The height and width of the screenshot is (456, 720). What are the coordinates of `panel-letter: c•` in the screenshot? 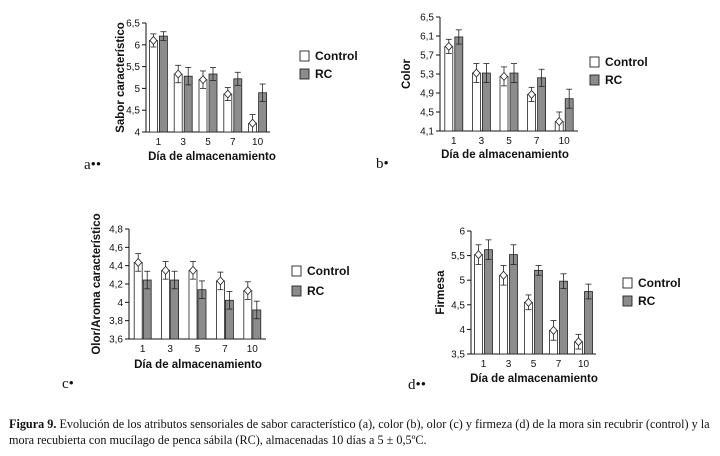 It's located at (68, 384).